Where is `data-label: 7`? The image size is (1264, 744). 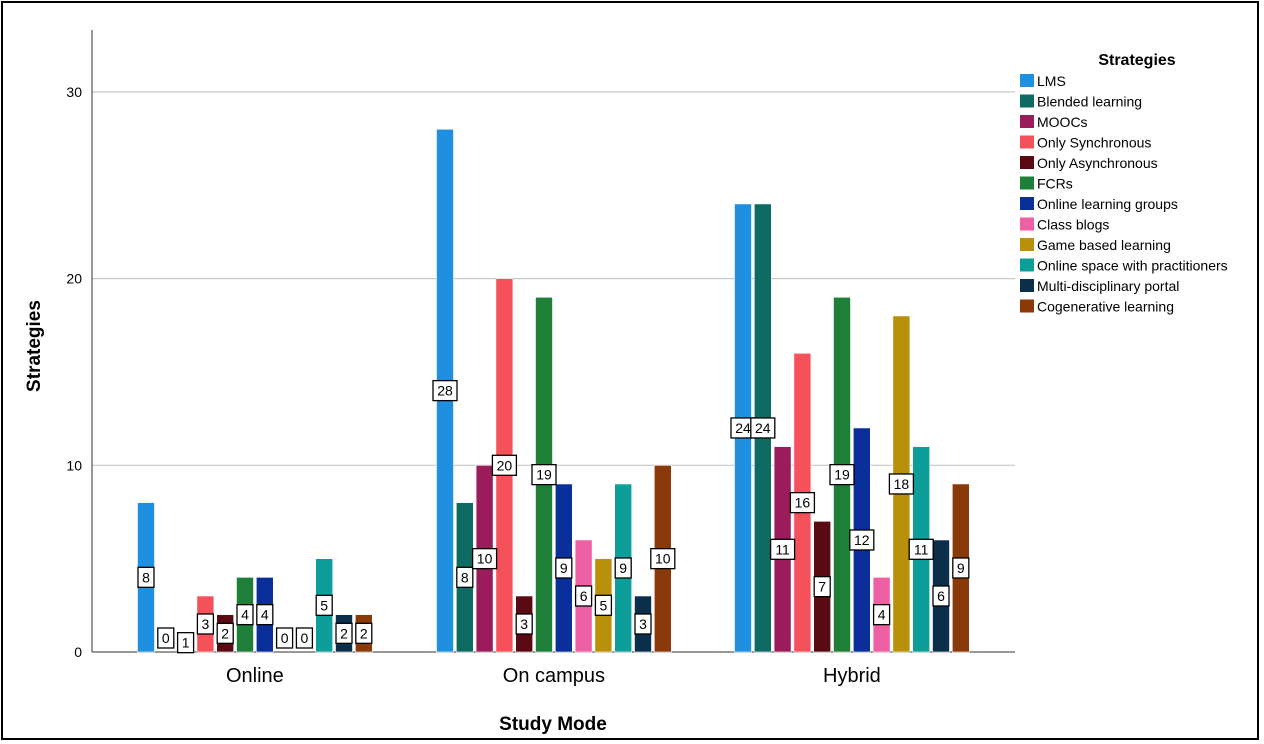
data-label: 7 is located at coordinates (822, 587).